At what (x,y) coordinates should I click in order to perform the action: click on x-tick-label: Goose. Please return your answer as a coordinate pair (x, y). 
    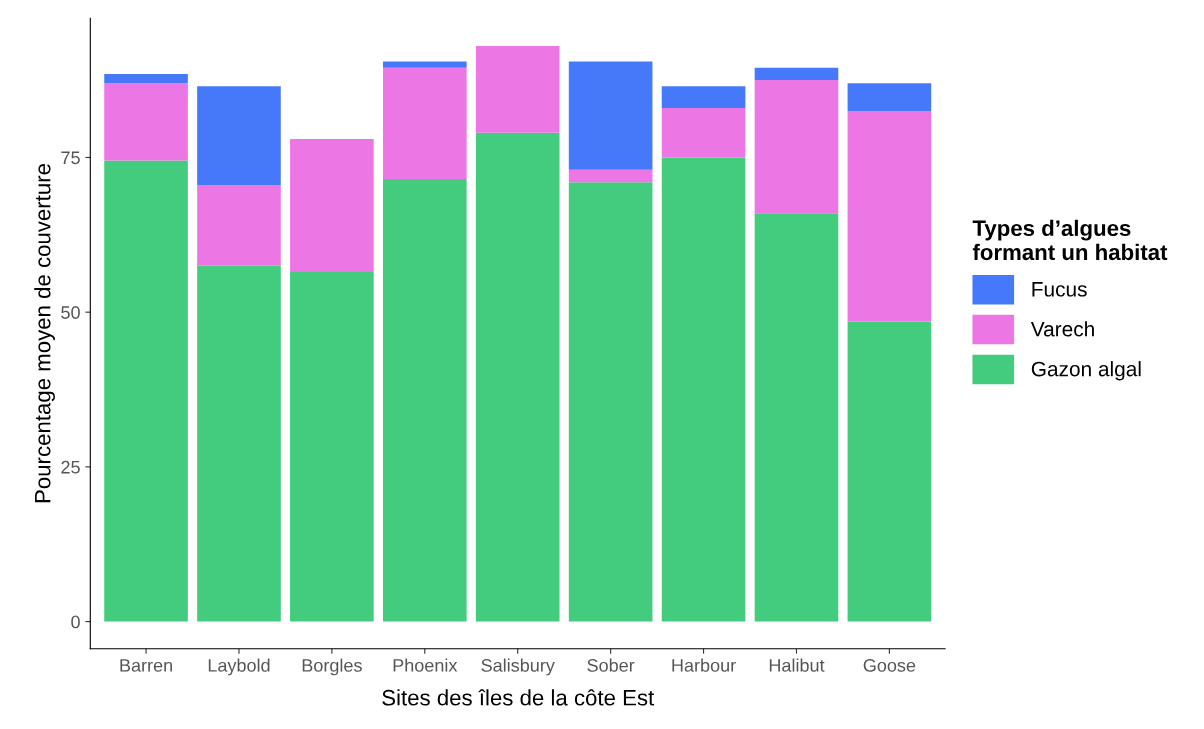
    Looking at the image, I should click on (889, 665).